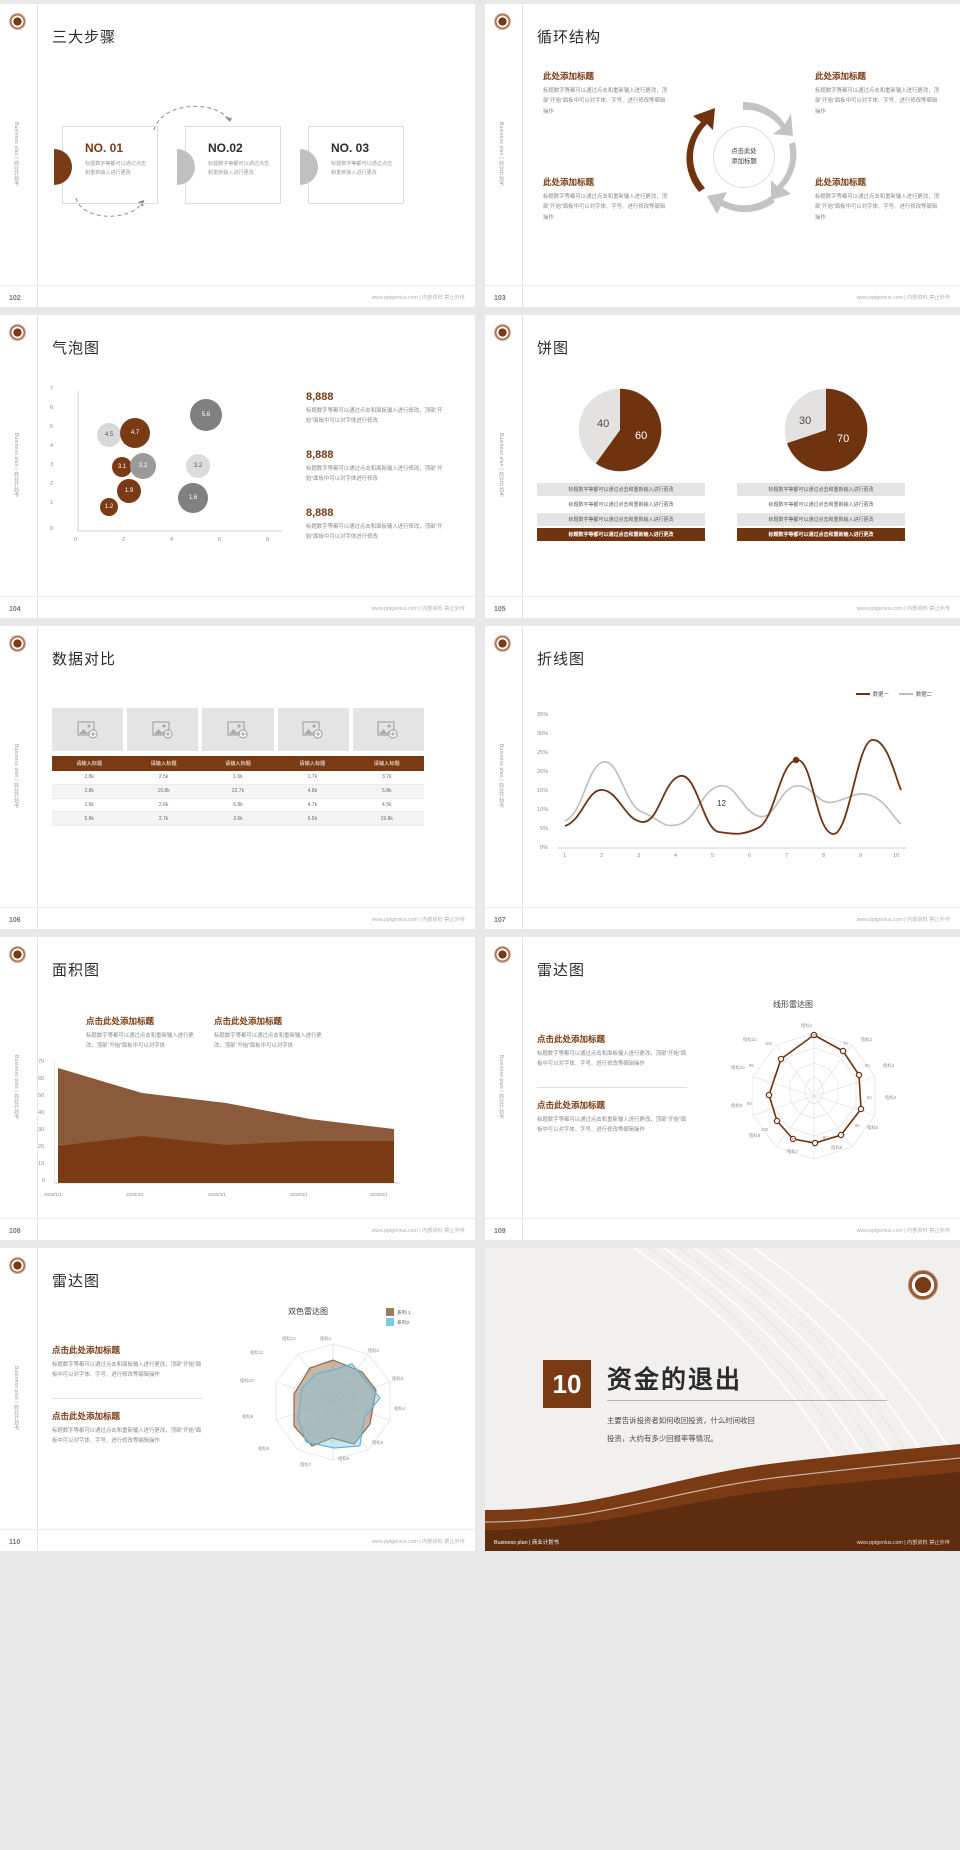  I want to click on radar-category-label: 指标5, so click(873, 1127).